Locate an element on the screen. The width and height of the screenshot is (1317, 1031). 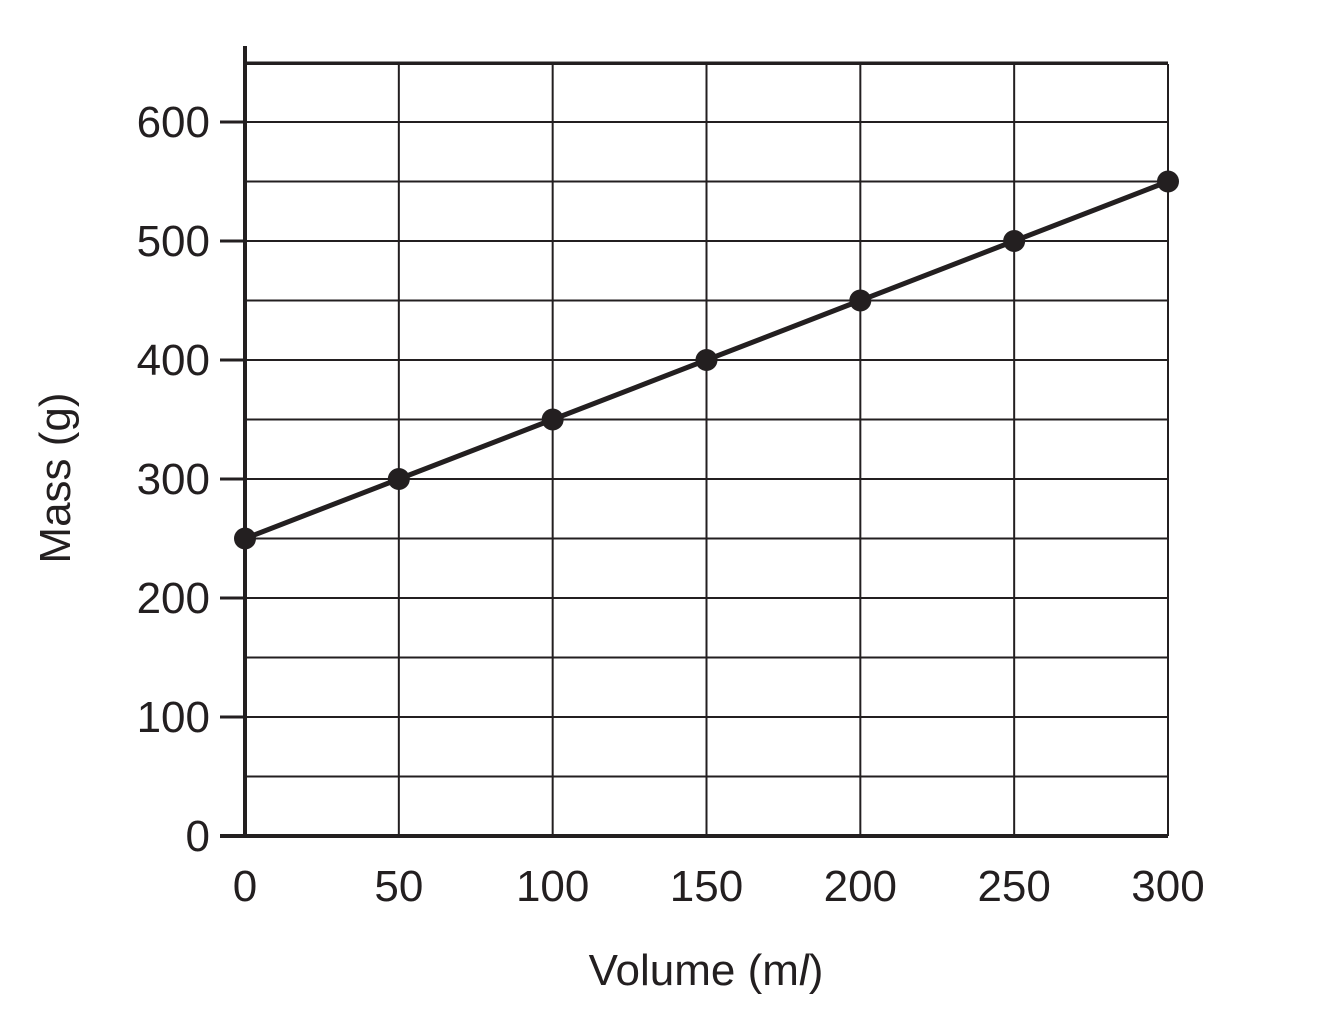
y-tick-label: 500 is located at coordinates (173, 241).